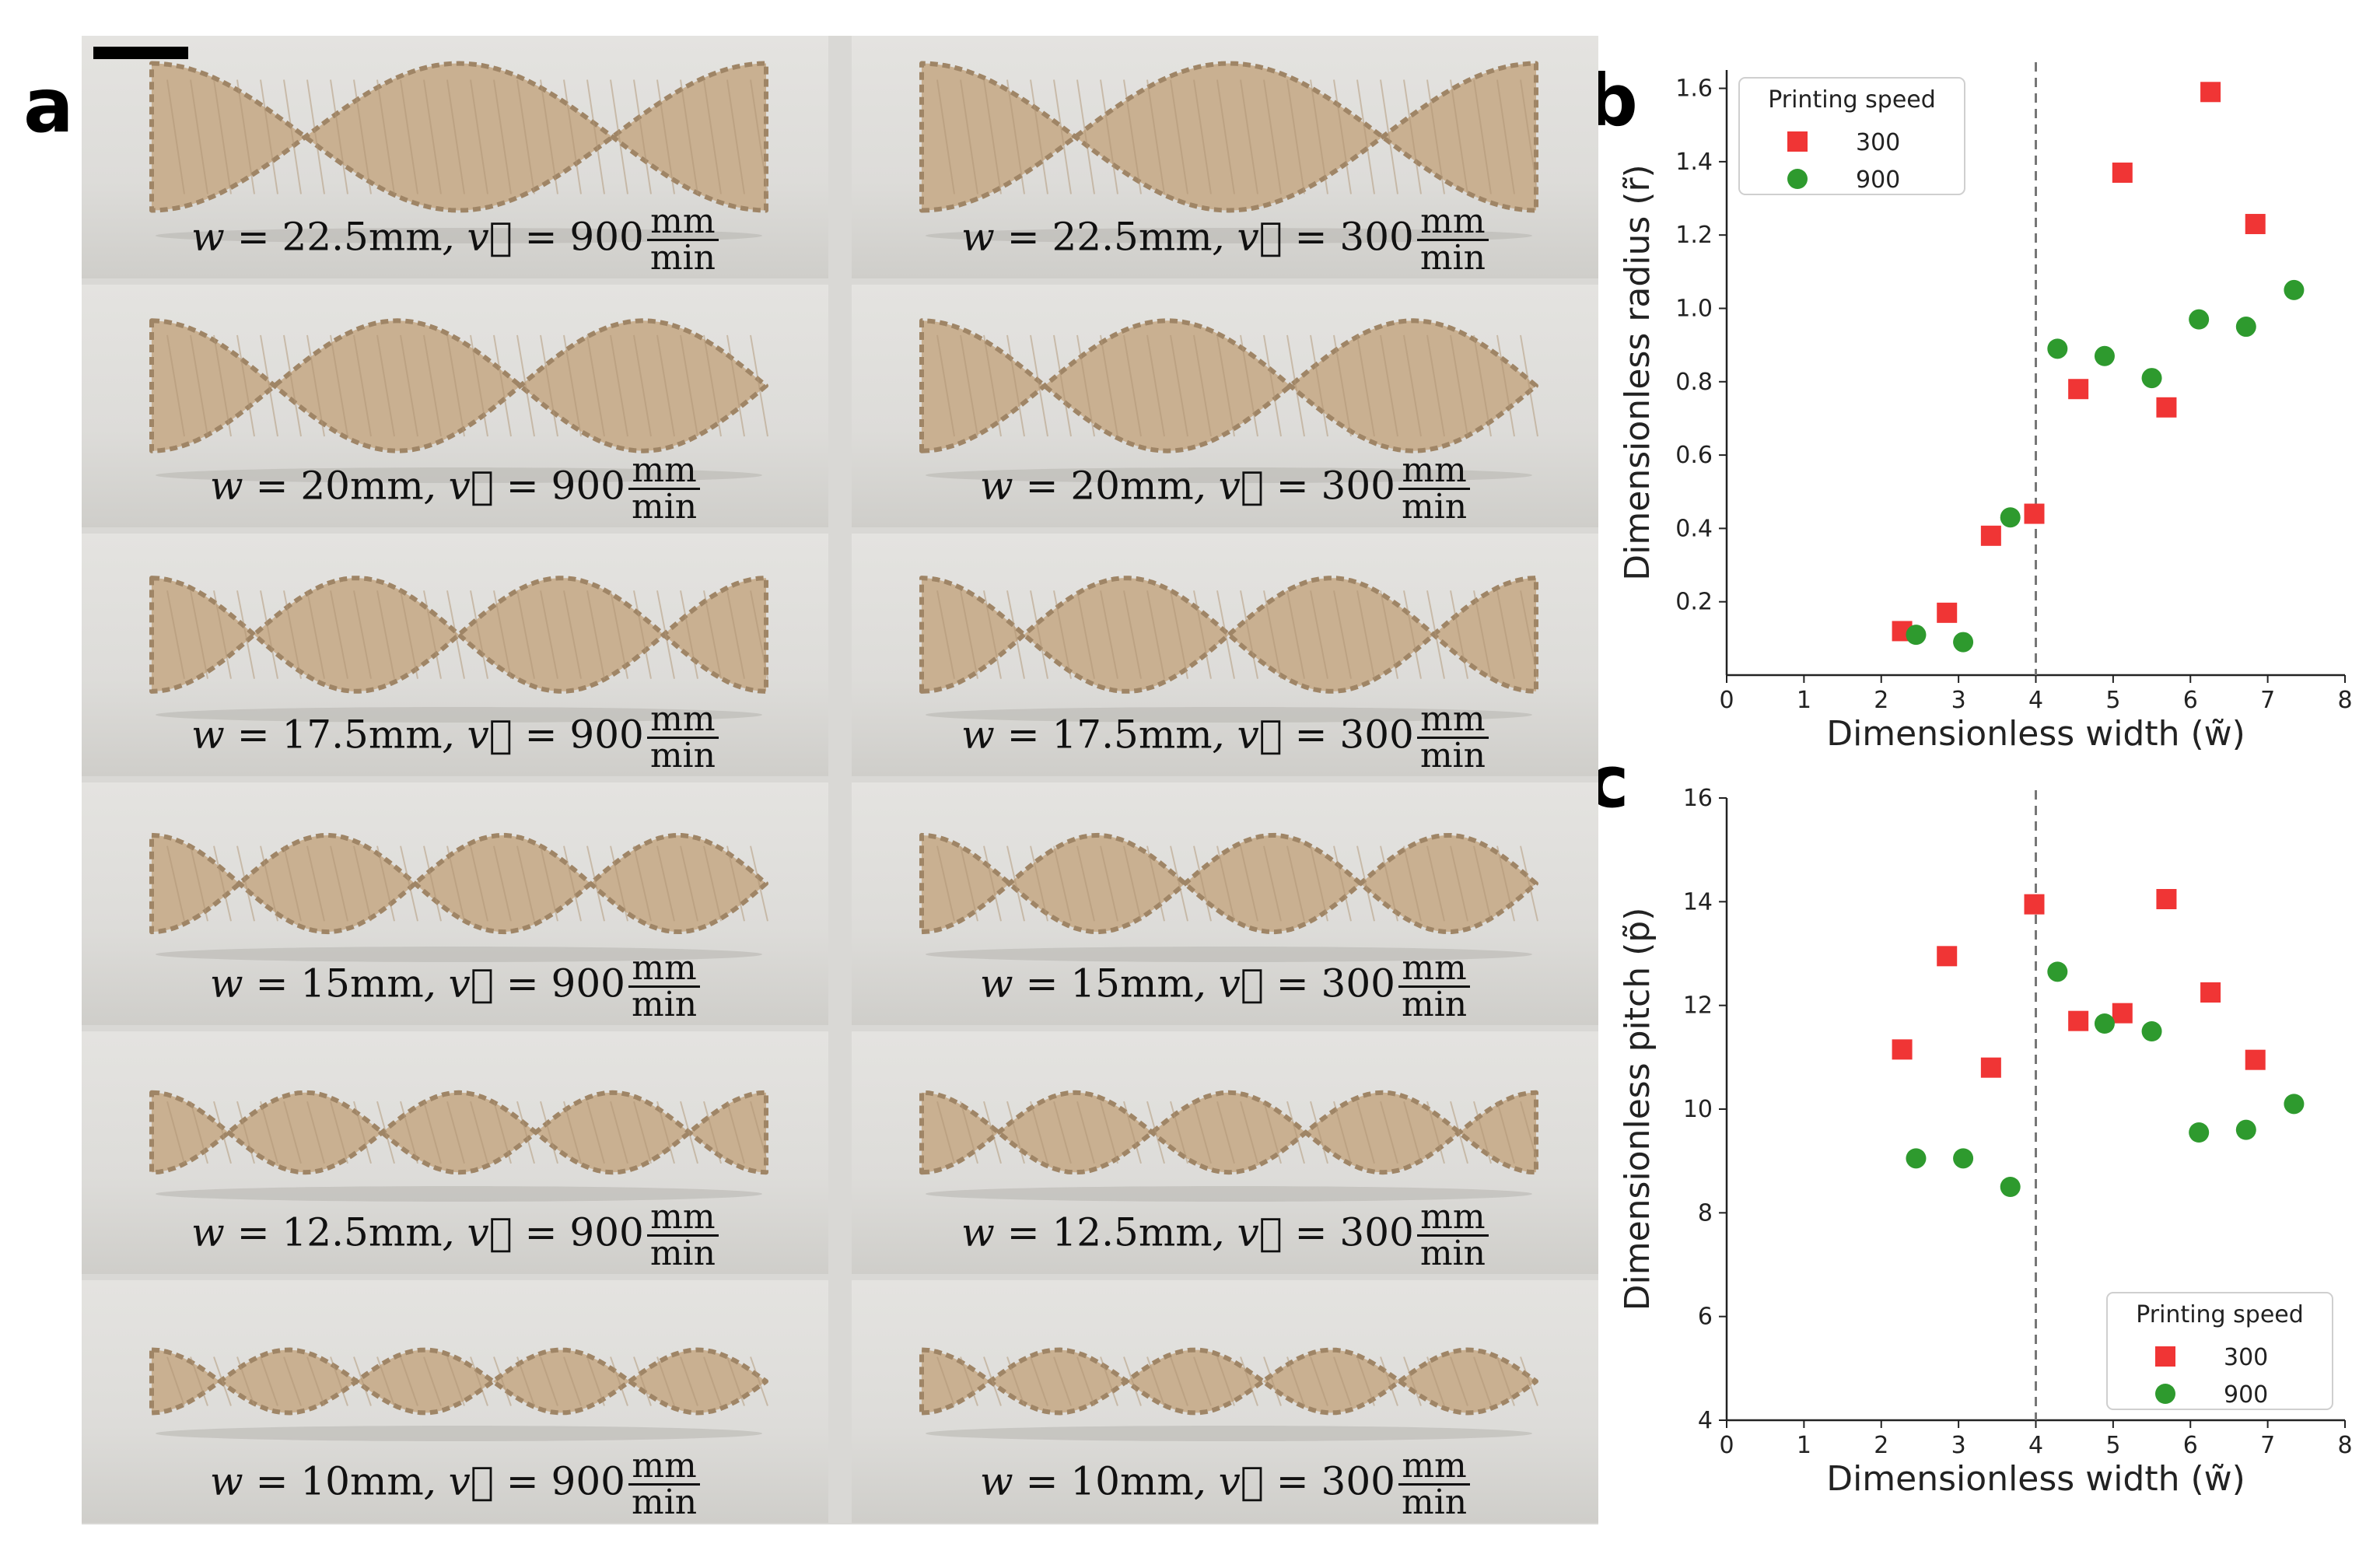  Describe the element at coordinates (1698, 798) in the screenshot. I see `y-tick-label: 16` at that location.